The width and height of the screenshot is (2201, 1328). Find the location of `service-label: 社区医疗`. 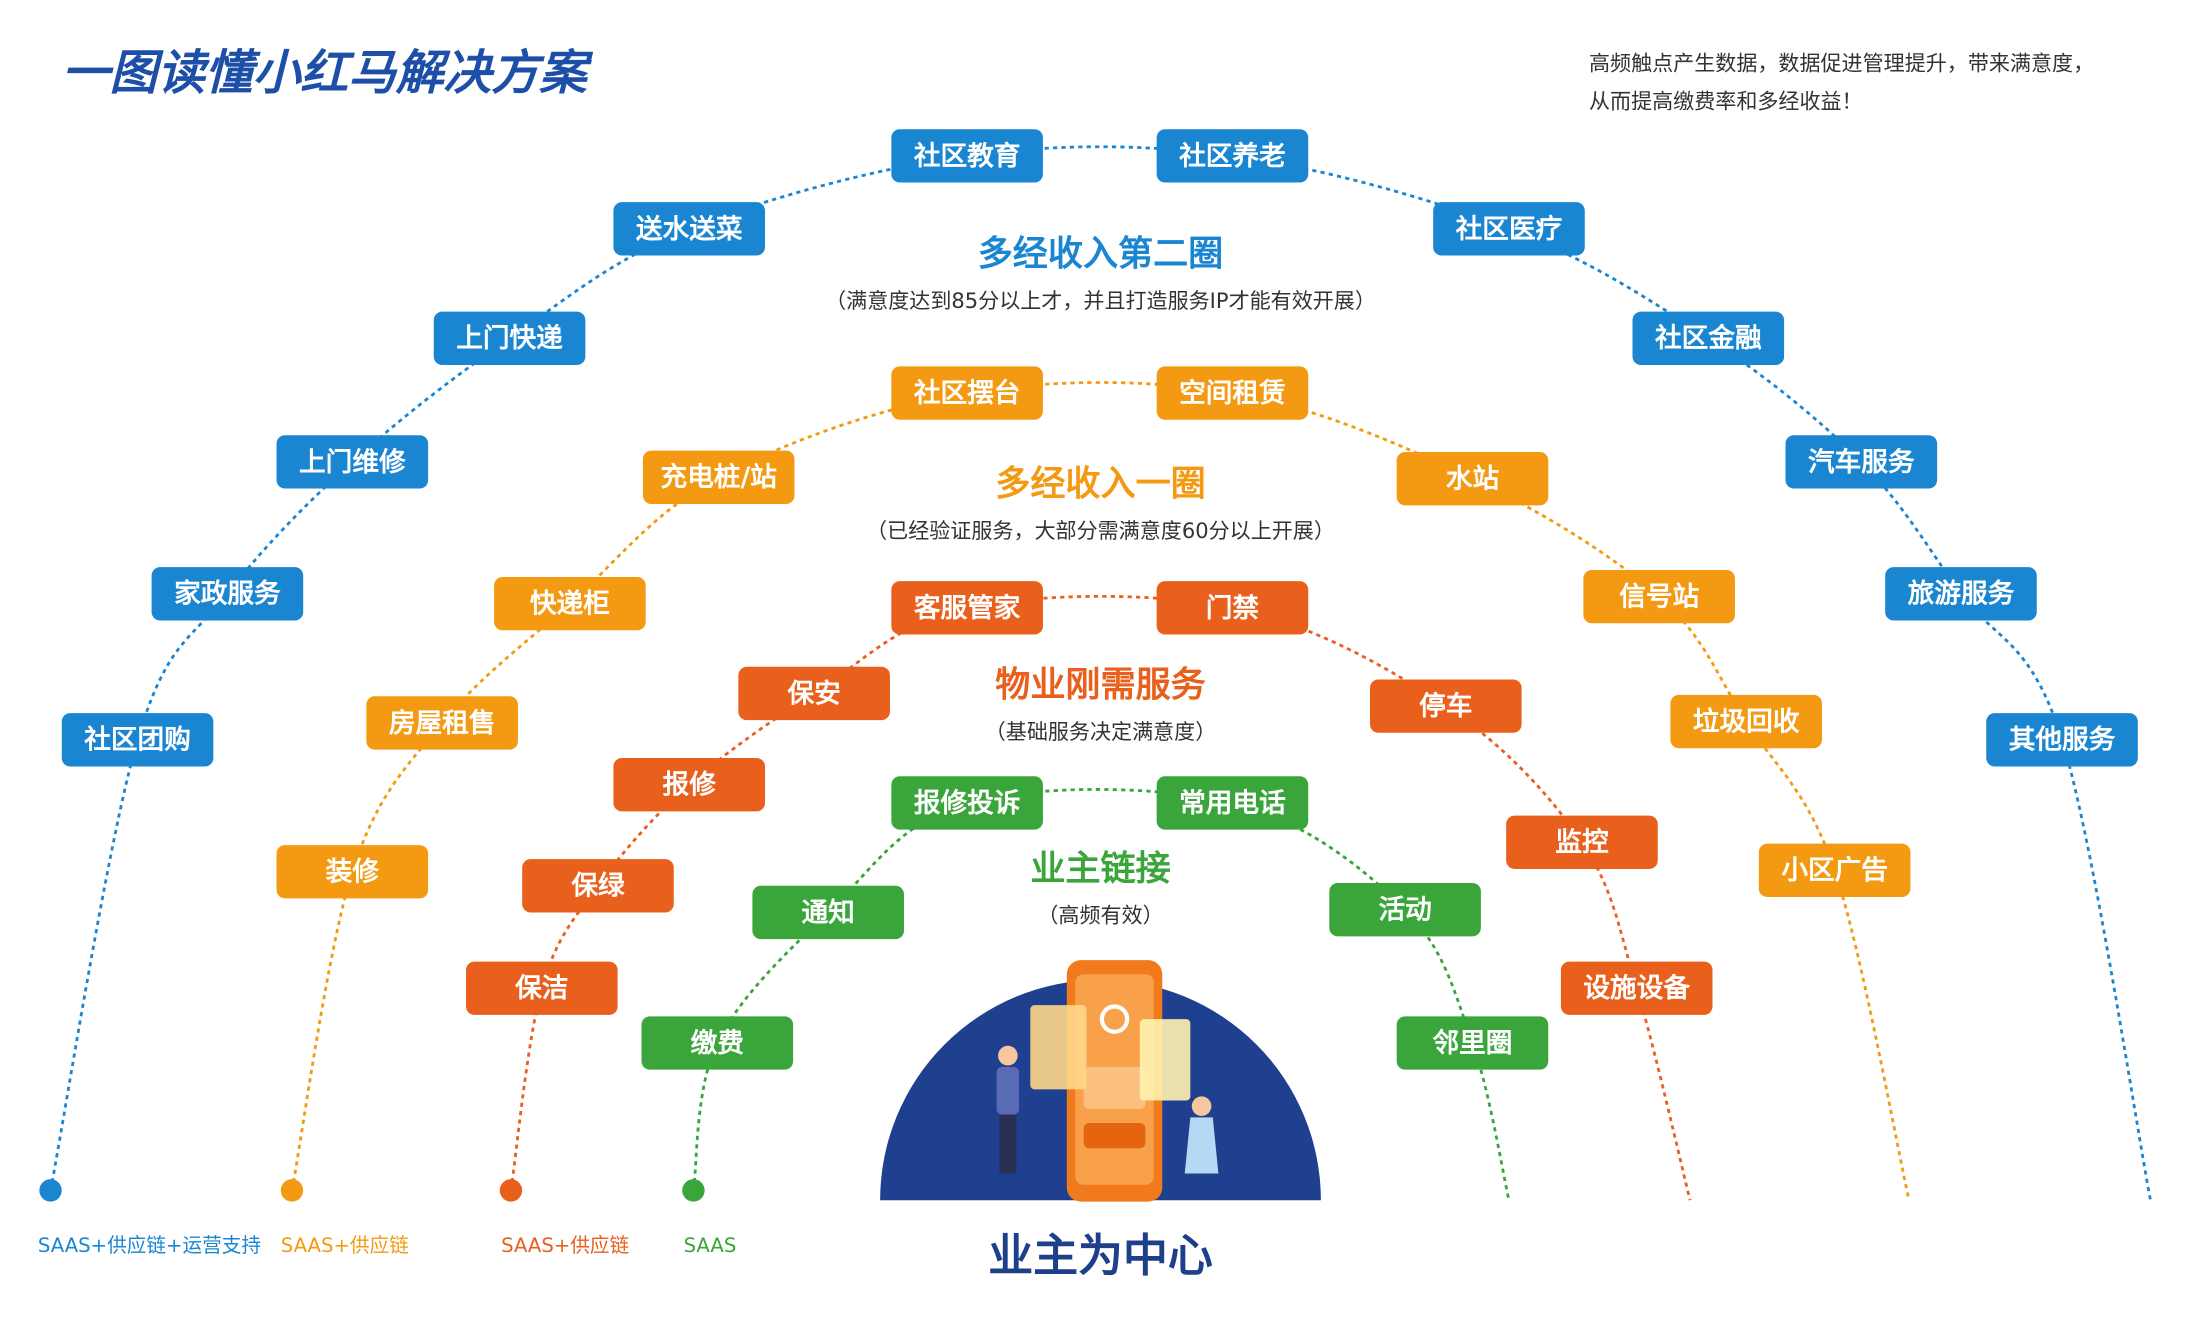

service-label: 社区医疗 is located at coordinates (1509, 229).